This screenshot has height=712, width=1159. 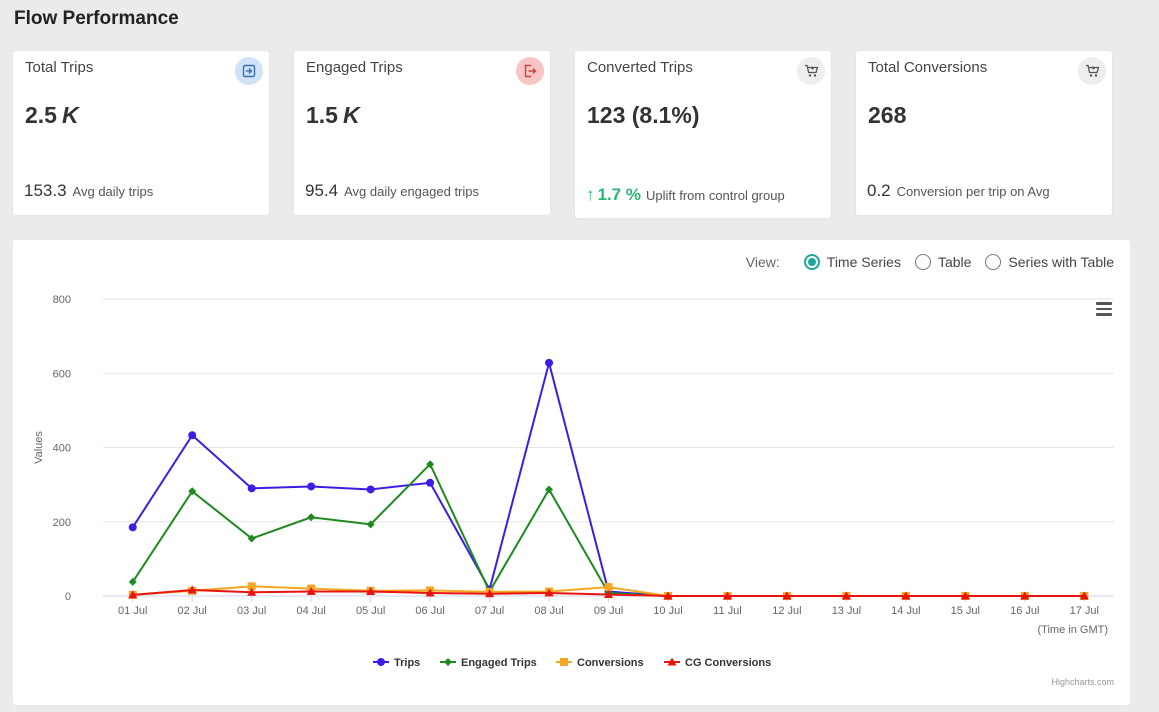 I want to click on arrow-up-icon: ↑, so click(x=590, y=194).